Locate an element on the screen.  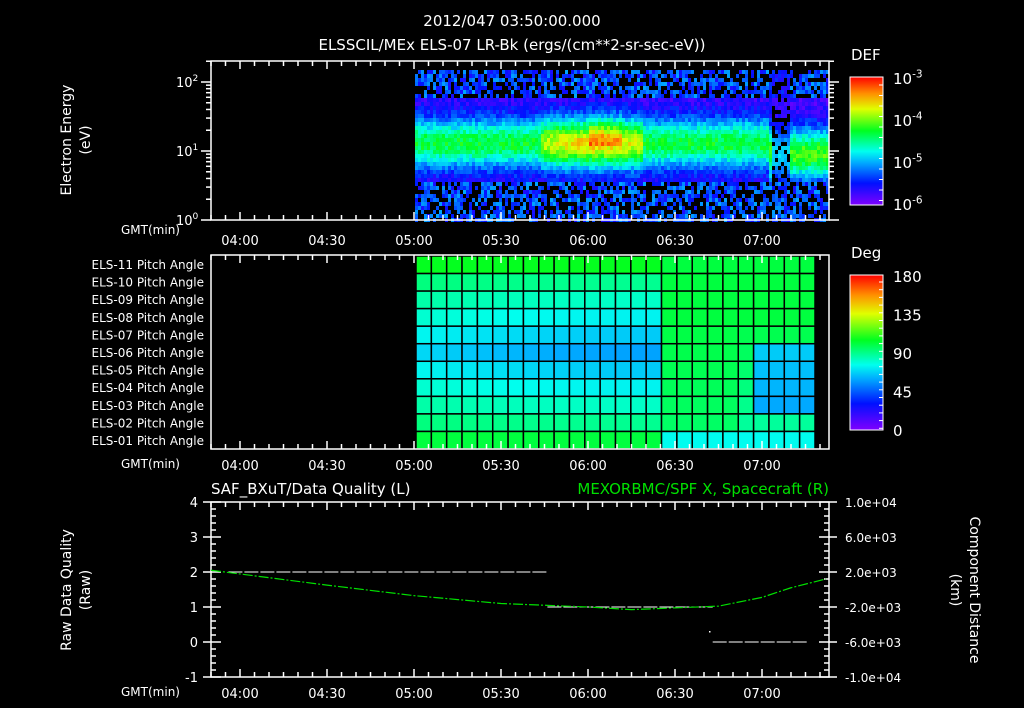
panel3-time-ticks: 04:00 04:30 05:00 05:30 06:00 06:30 07:00 is located at coordinates (500, 694).